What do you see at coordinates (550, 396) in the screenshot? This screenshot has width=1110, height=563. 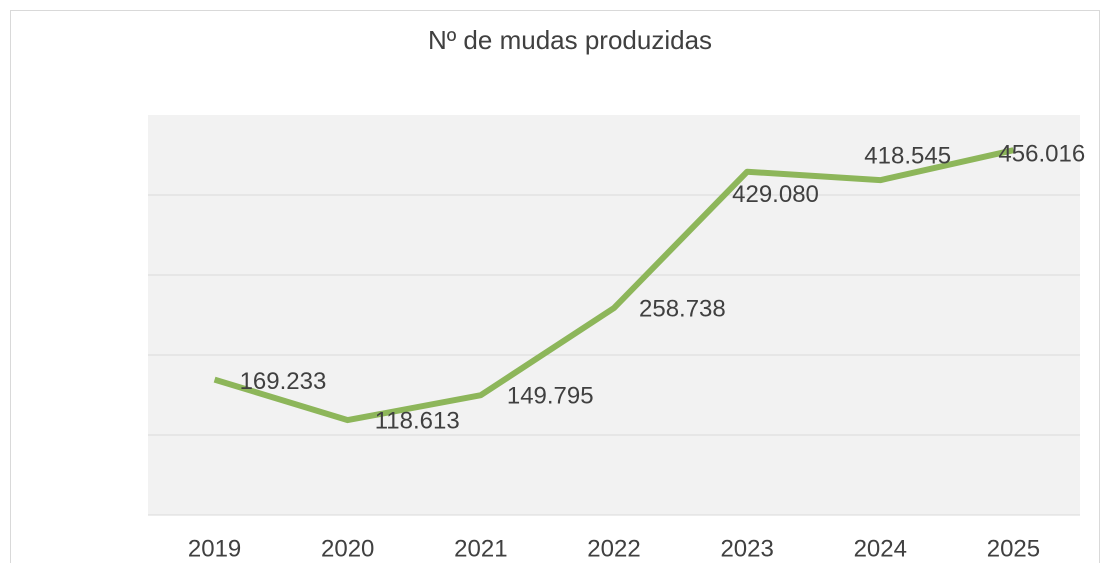 I see `data-label: 149.795` at bounding box center [550, 396].